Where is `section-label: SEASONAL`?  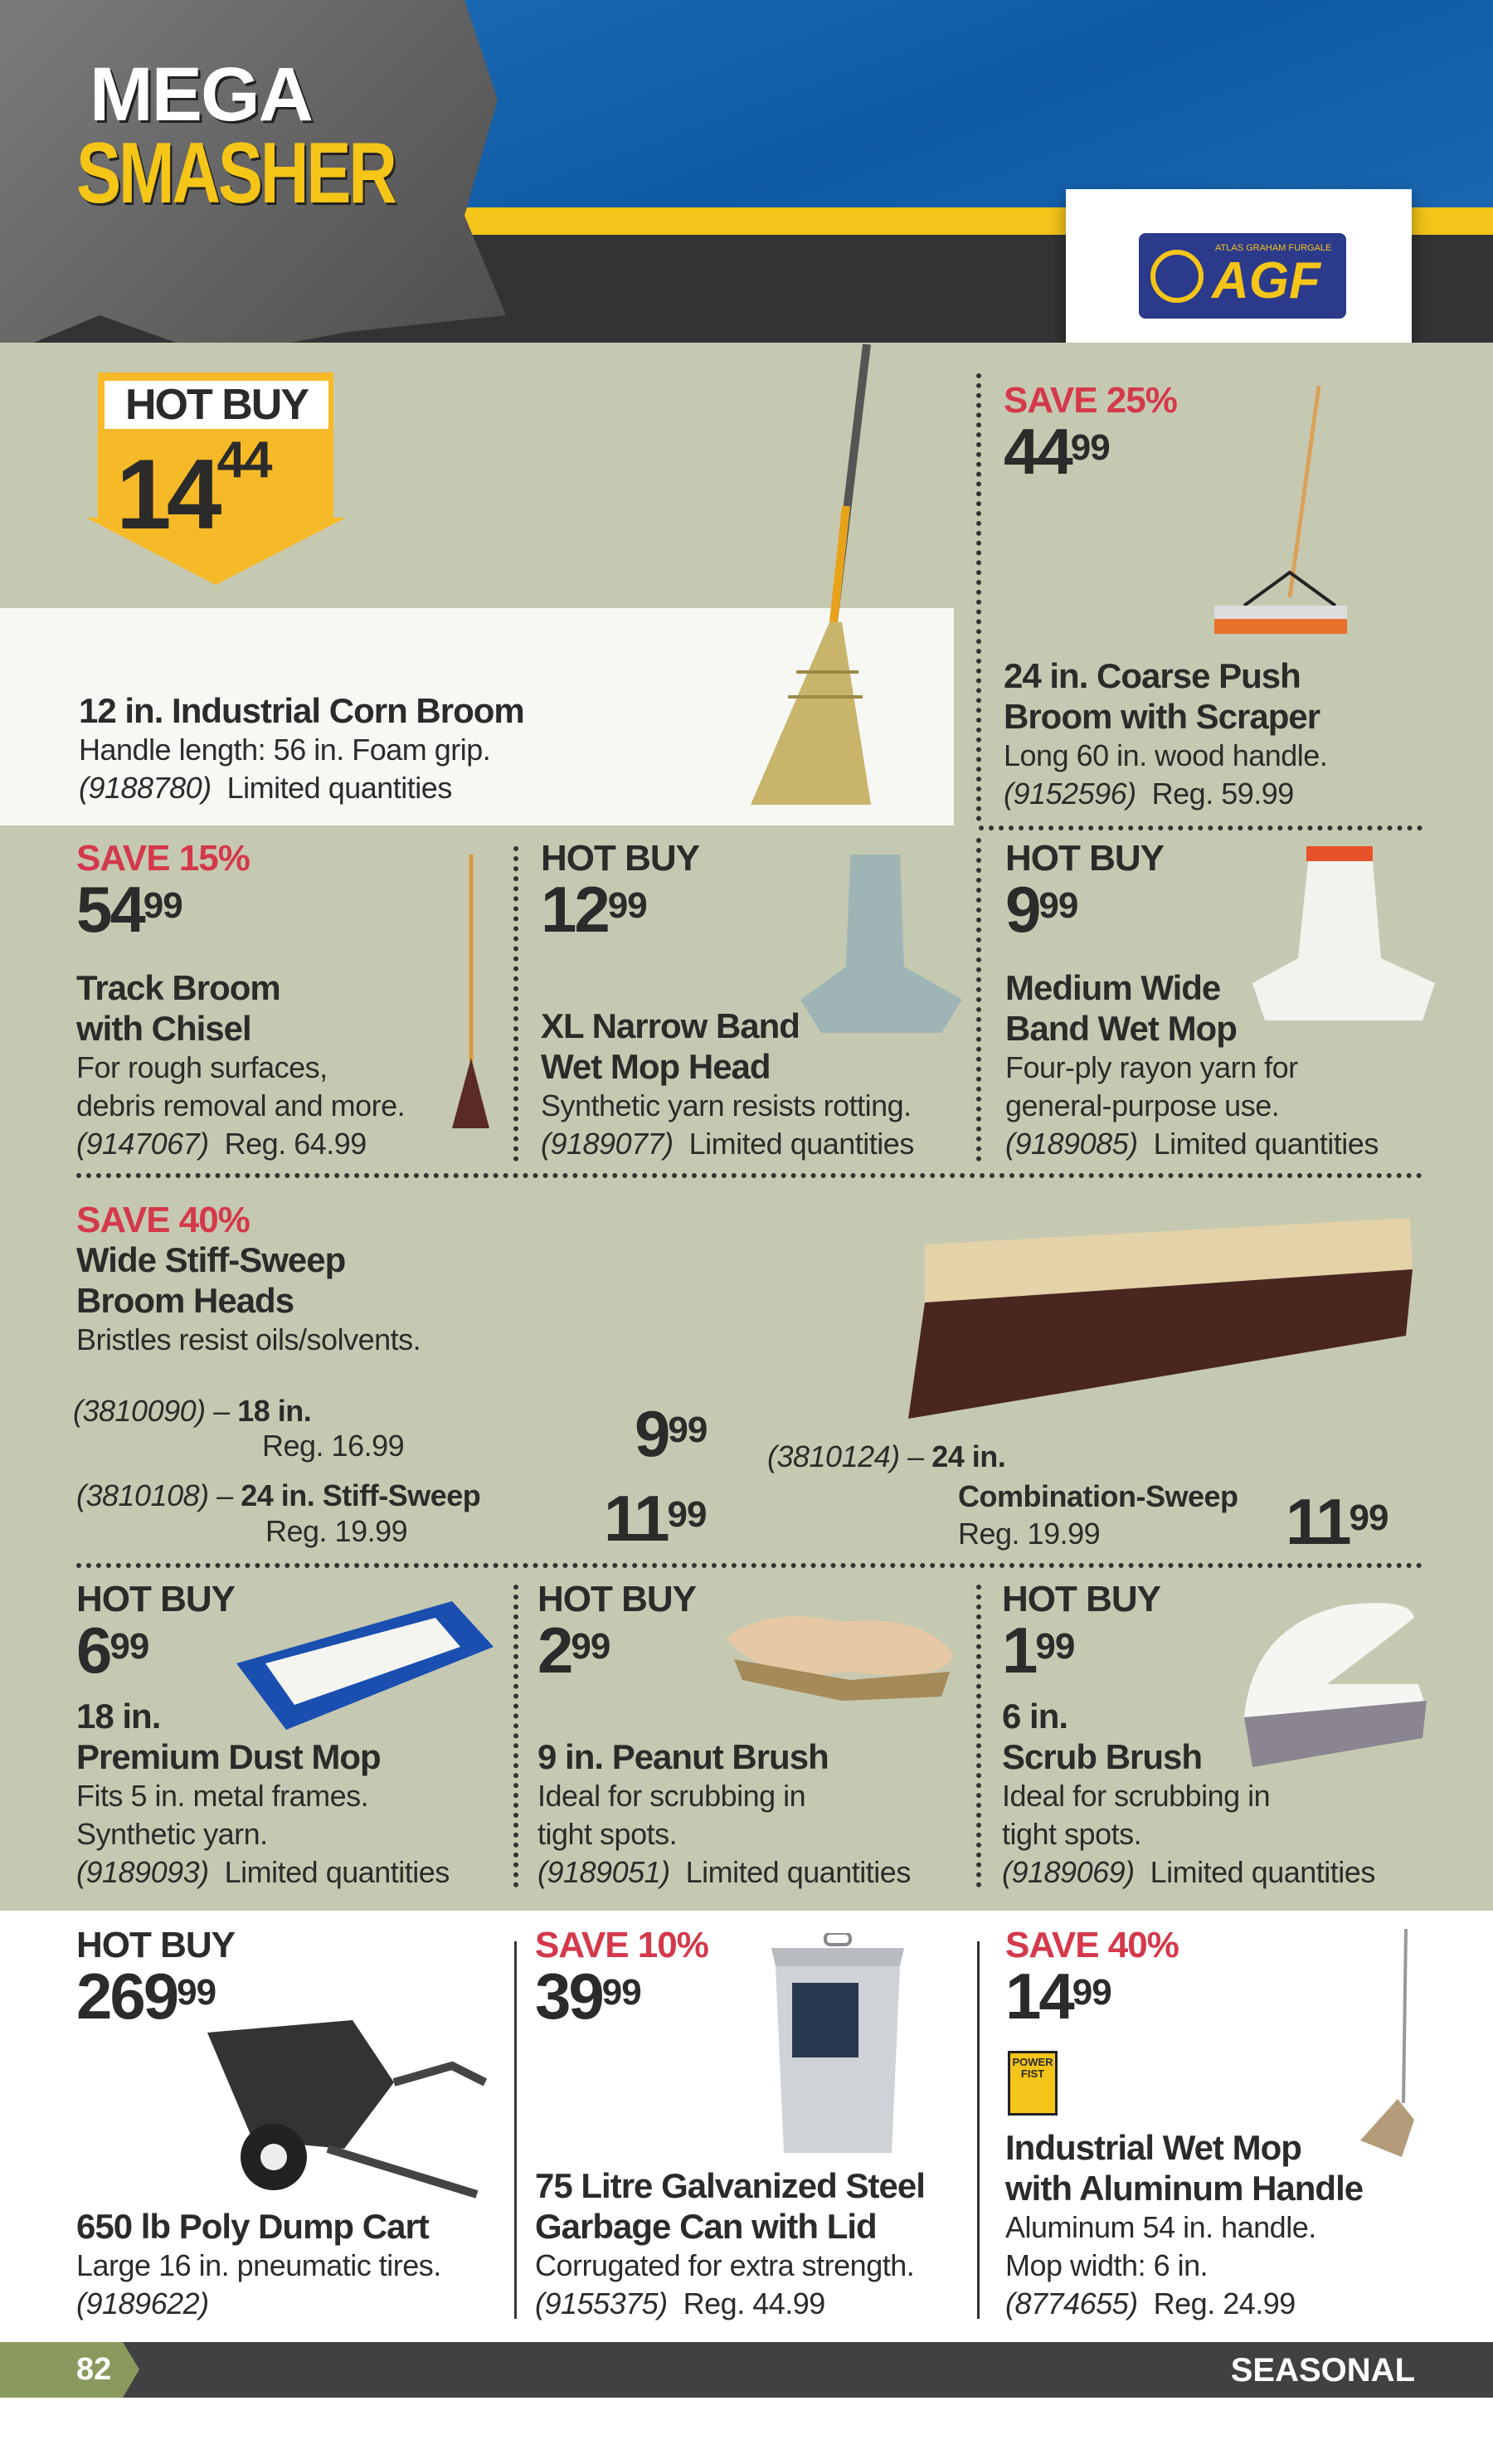
section-label: SEASONAL is located at coordinates (1322, 2370).